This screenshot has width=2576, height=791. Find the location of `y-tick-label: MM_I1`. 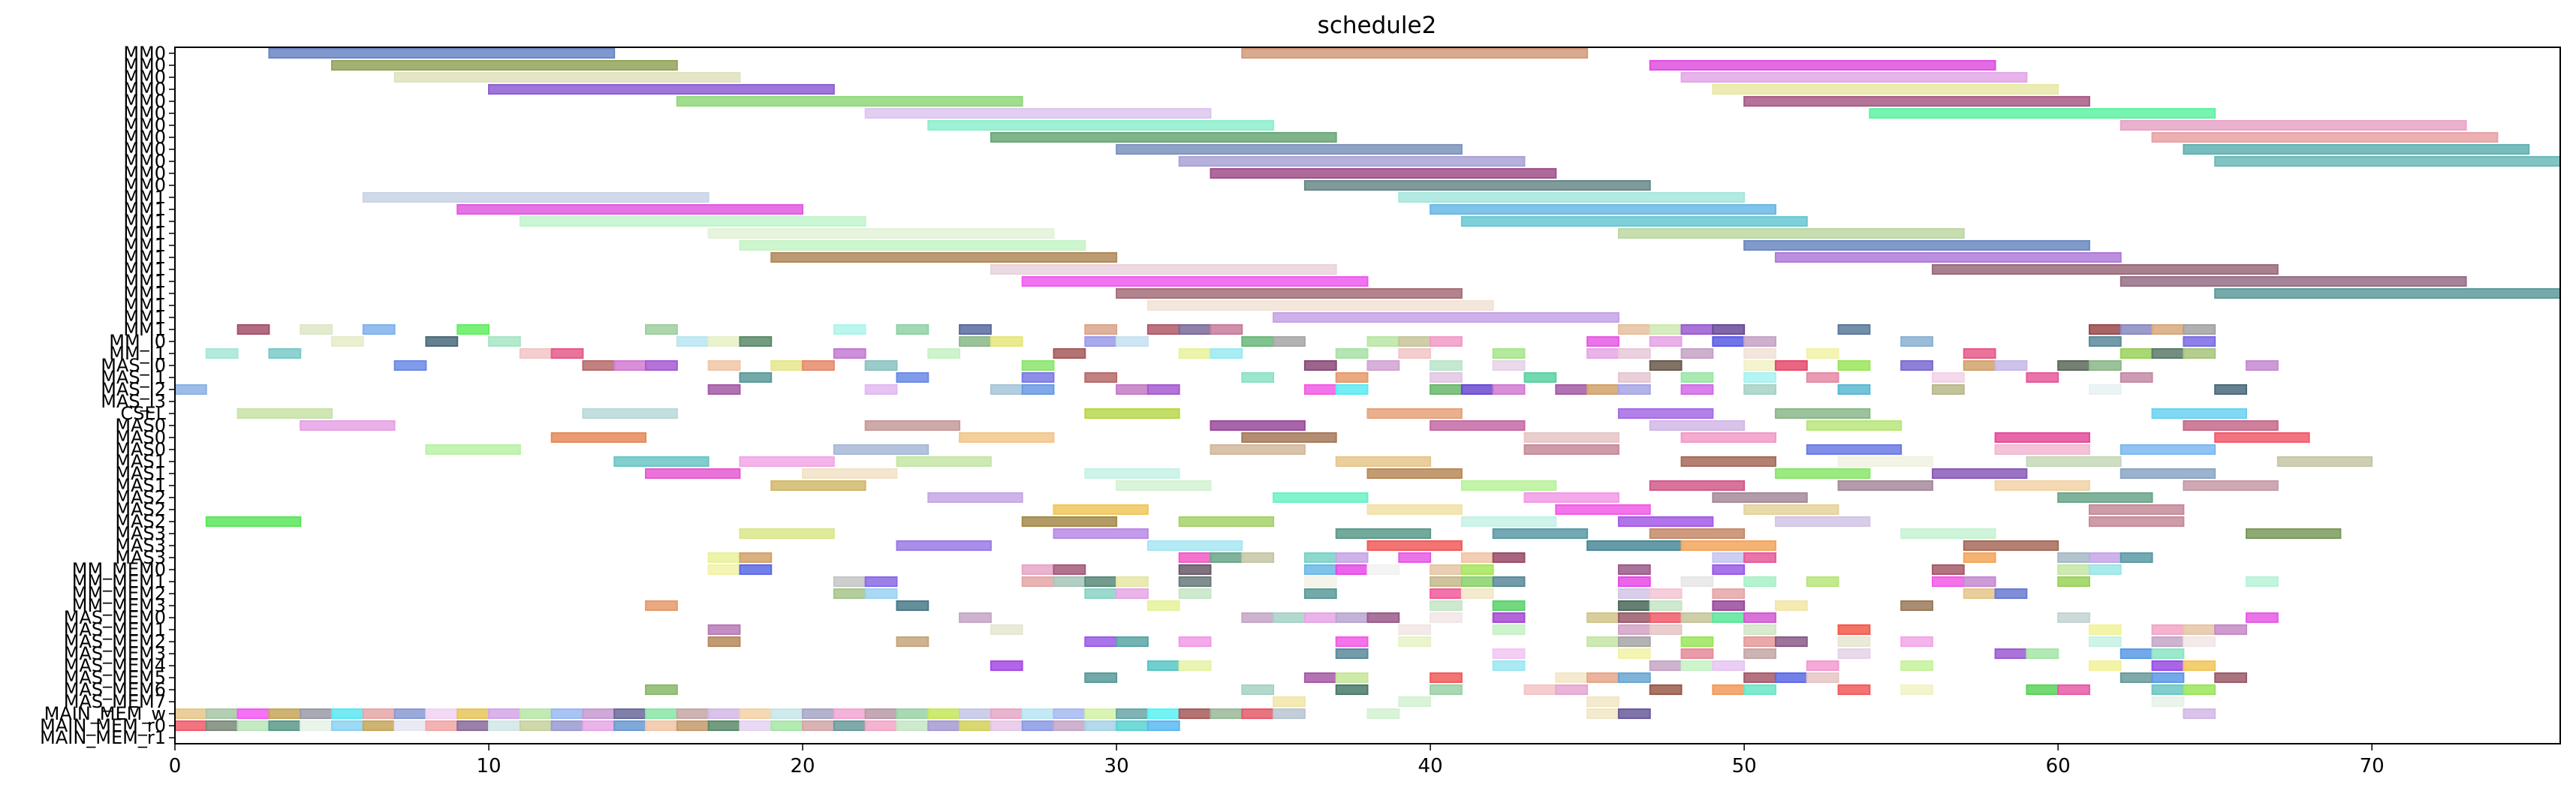

y-tick-label: MM_I1 is located at coordinates (137, 353).